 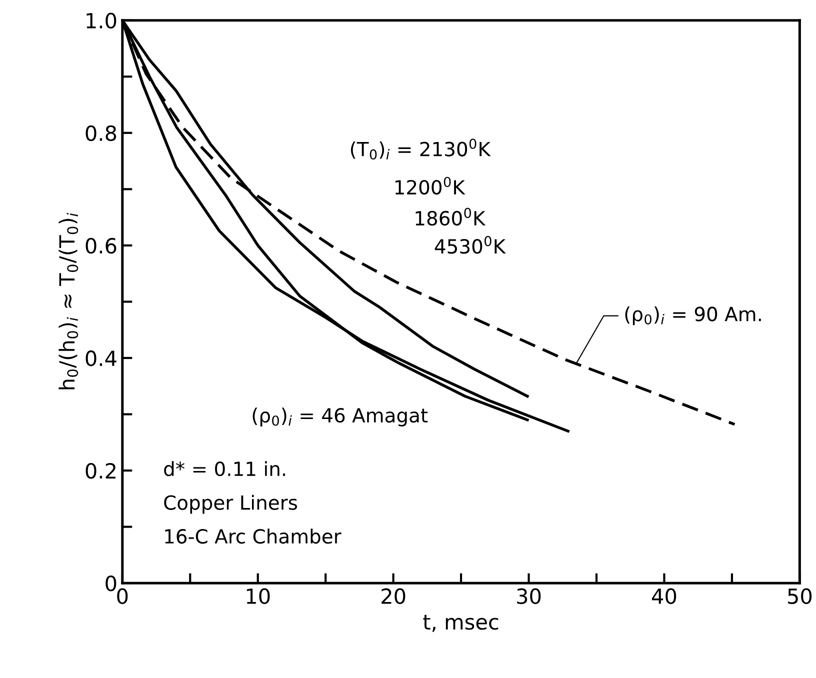 What do you see at coordinates (101, 358) in the screenshot?
I see `y-tick-label: 0.4` at bounding box center [101, 358].